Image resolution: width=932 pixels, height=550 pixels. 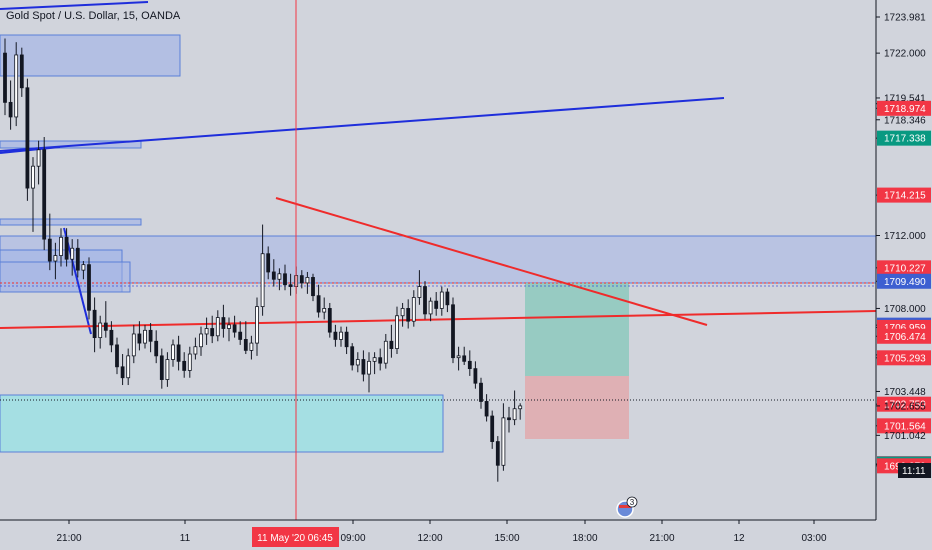 I want to click on price-badge-label: 1709.490, so click(x=905, y=282).